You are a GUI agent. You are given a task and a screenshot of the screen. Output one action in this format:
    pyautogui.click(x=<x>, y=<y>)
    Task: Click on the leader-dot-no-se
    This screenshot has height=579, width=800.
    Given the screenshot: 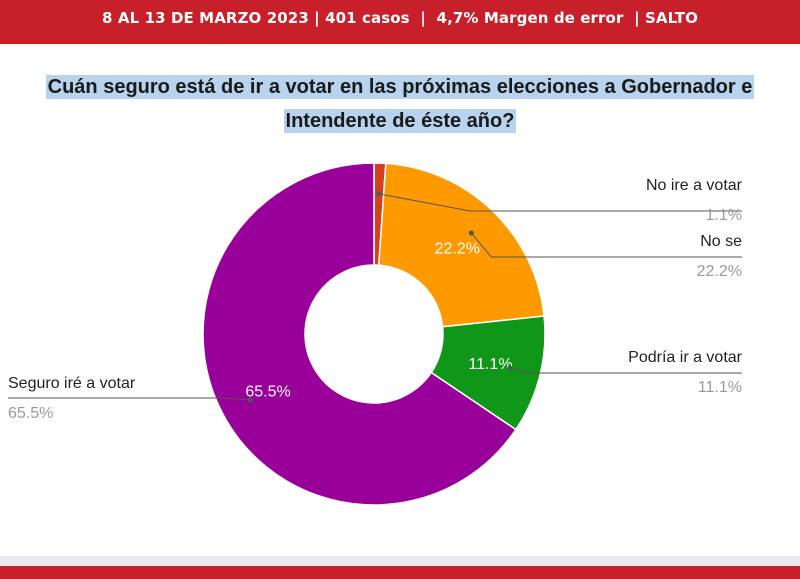 What is the action you would take?
    pyautogui.click(x=471, y=233)
    